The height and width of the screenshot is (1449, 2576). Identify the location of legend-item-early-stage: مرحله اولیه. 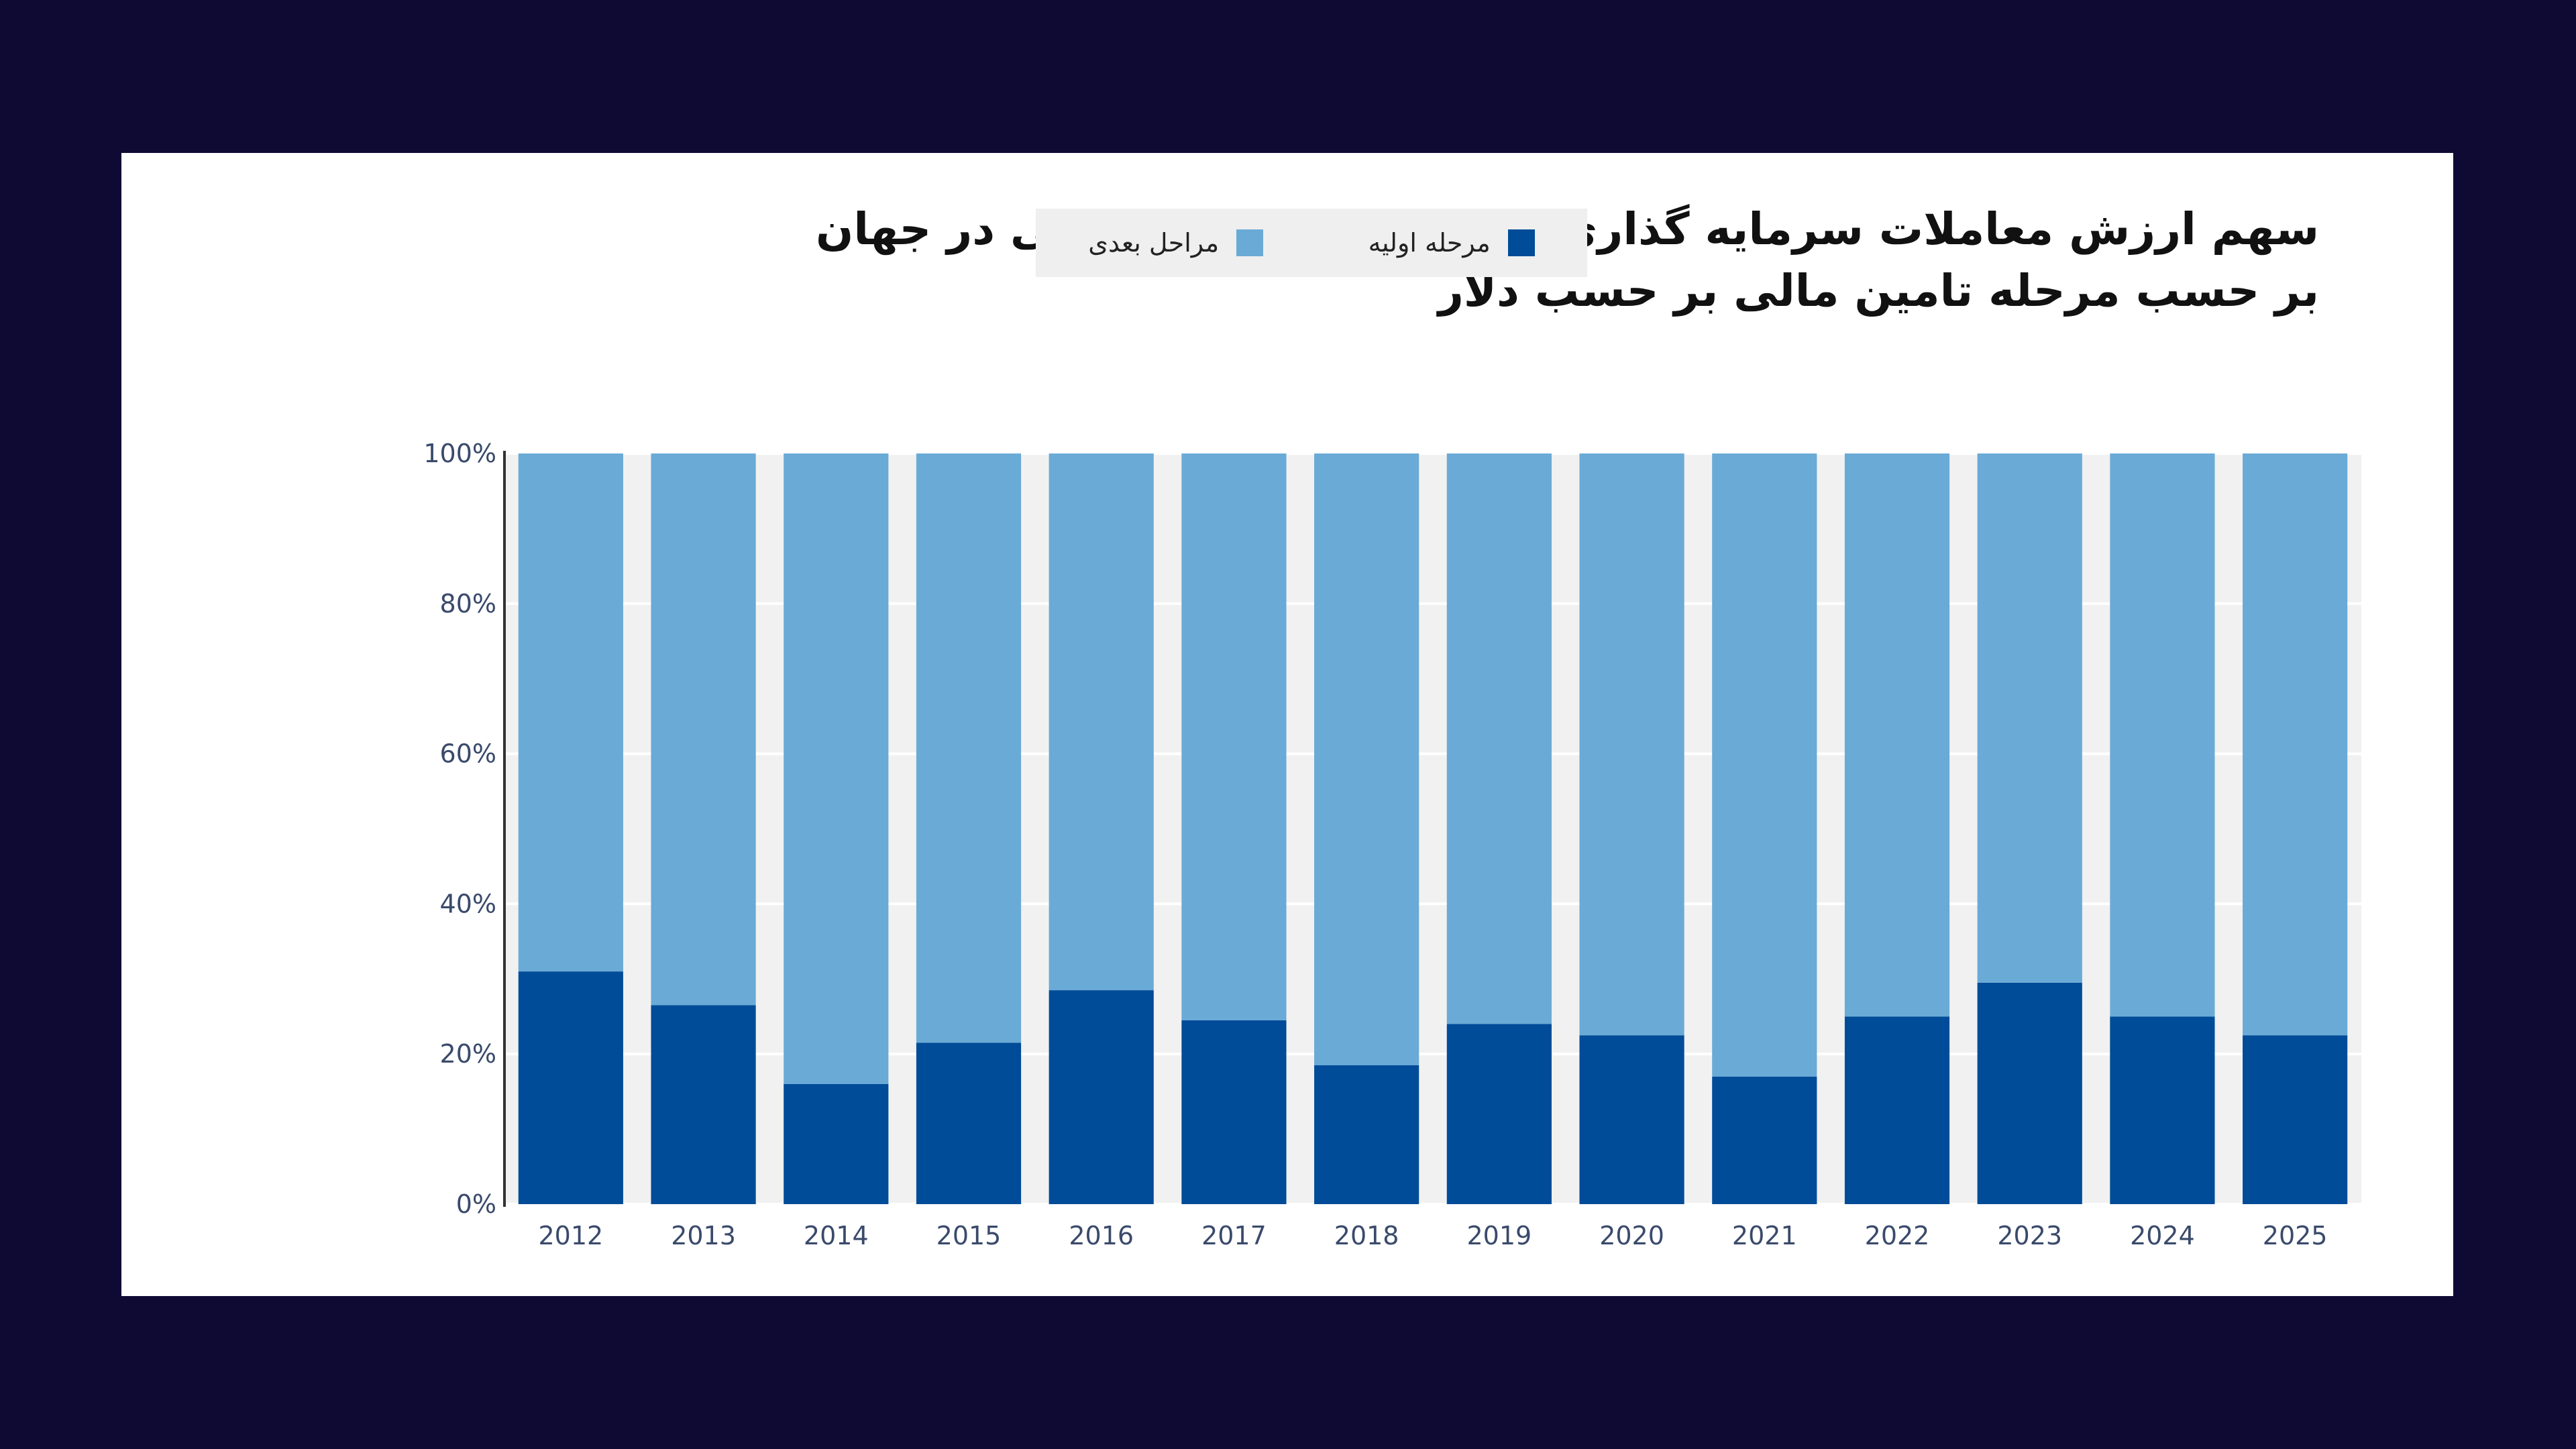
(1451, 243).